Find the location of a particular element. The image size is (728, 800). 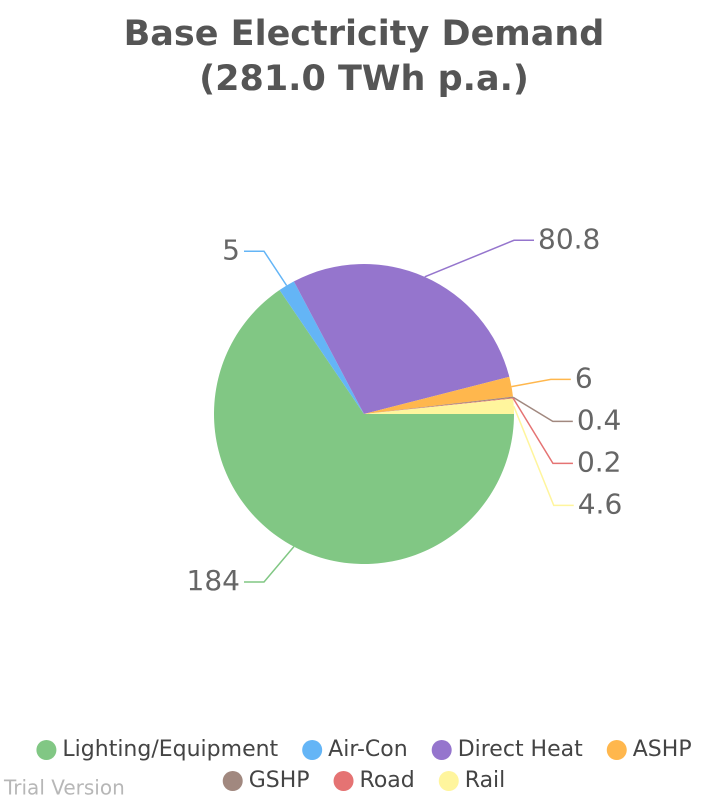

legend-item: GSHP is located at coordinates (266, 780).